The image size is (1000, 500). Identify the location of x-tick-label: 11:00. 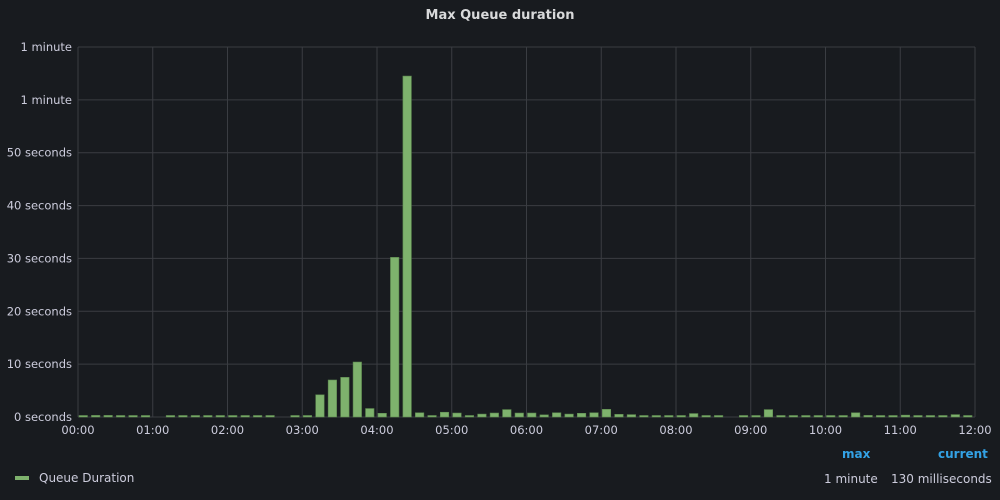
(900, 430).